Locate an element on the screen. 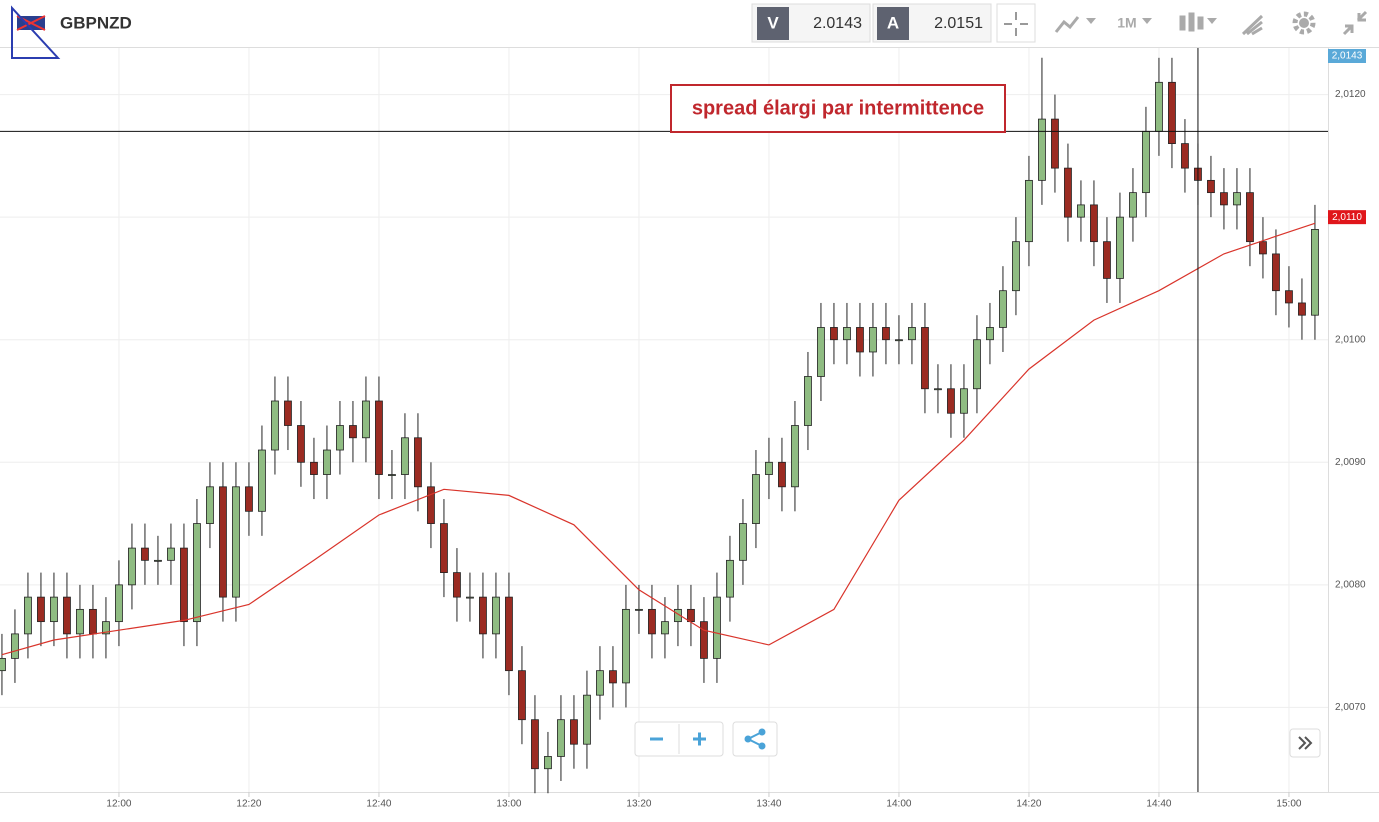 The image size is (1379, 822). settings is located at coordinates (1304, 23).